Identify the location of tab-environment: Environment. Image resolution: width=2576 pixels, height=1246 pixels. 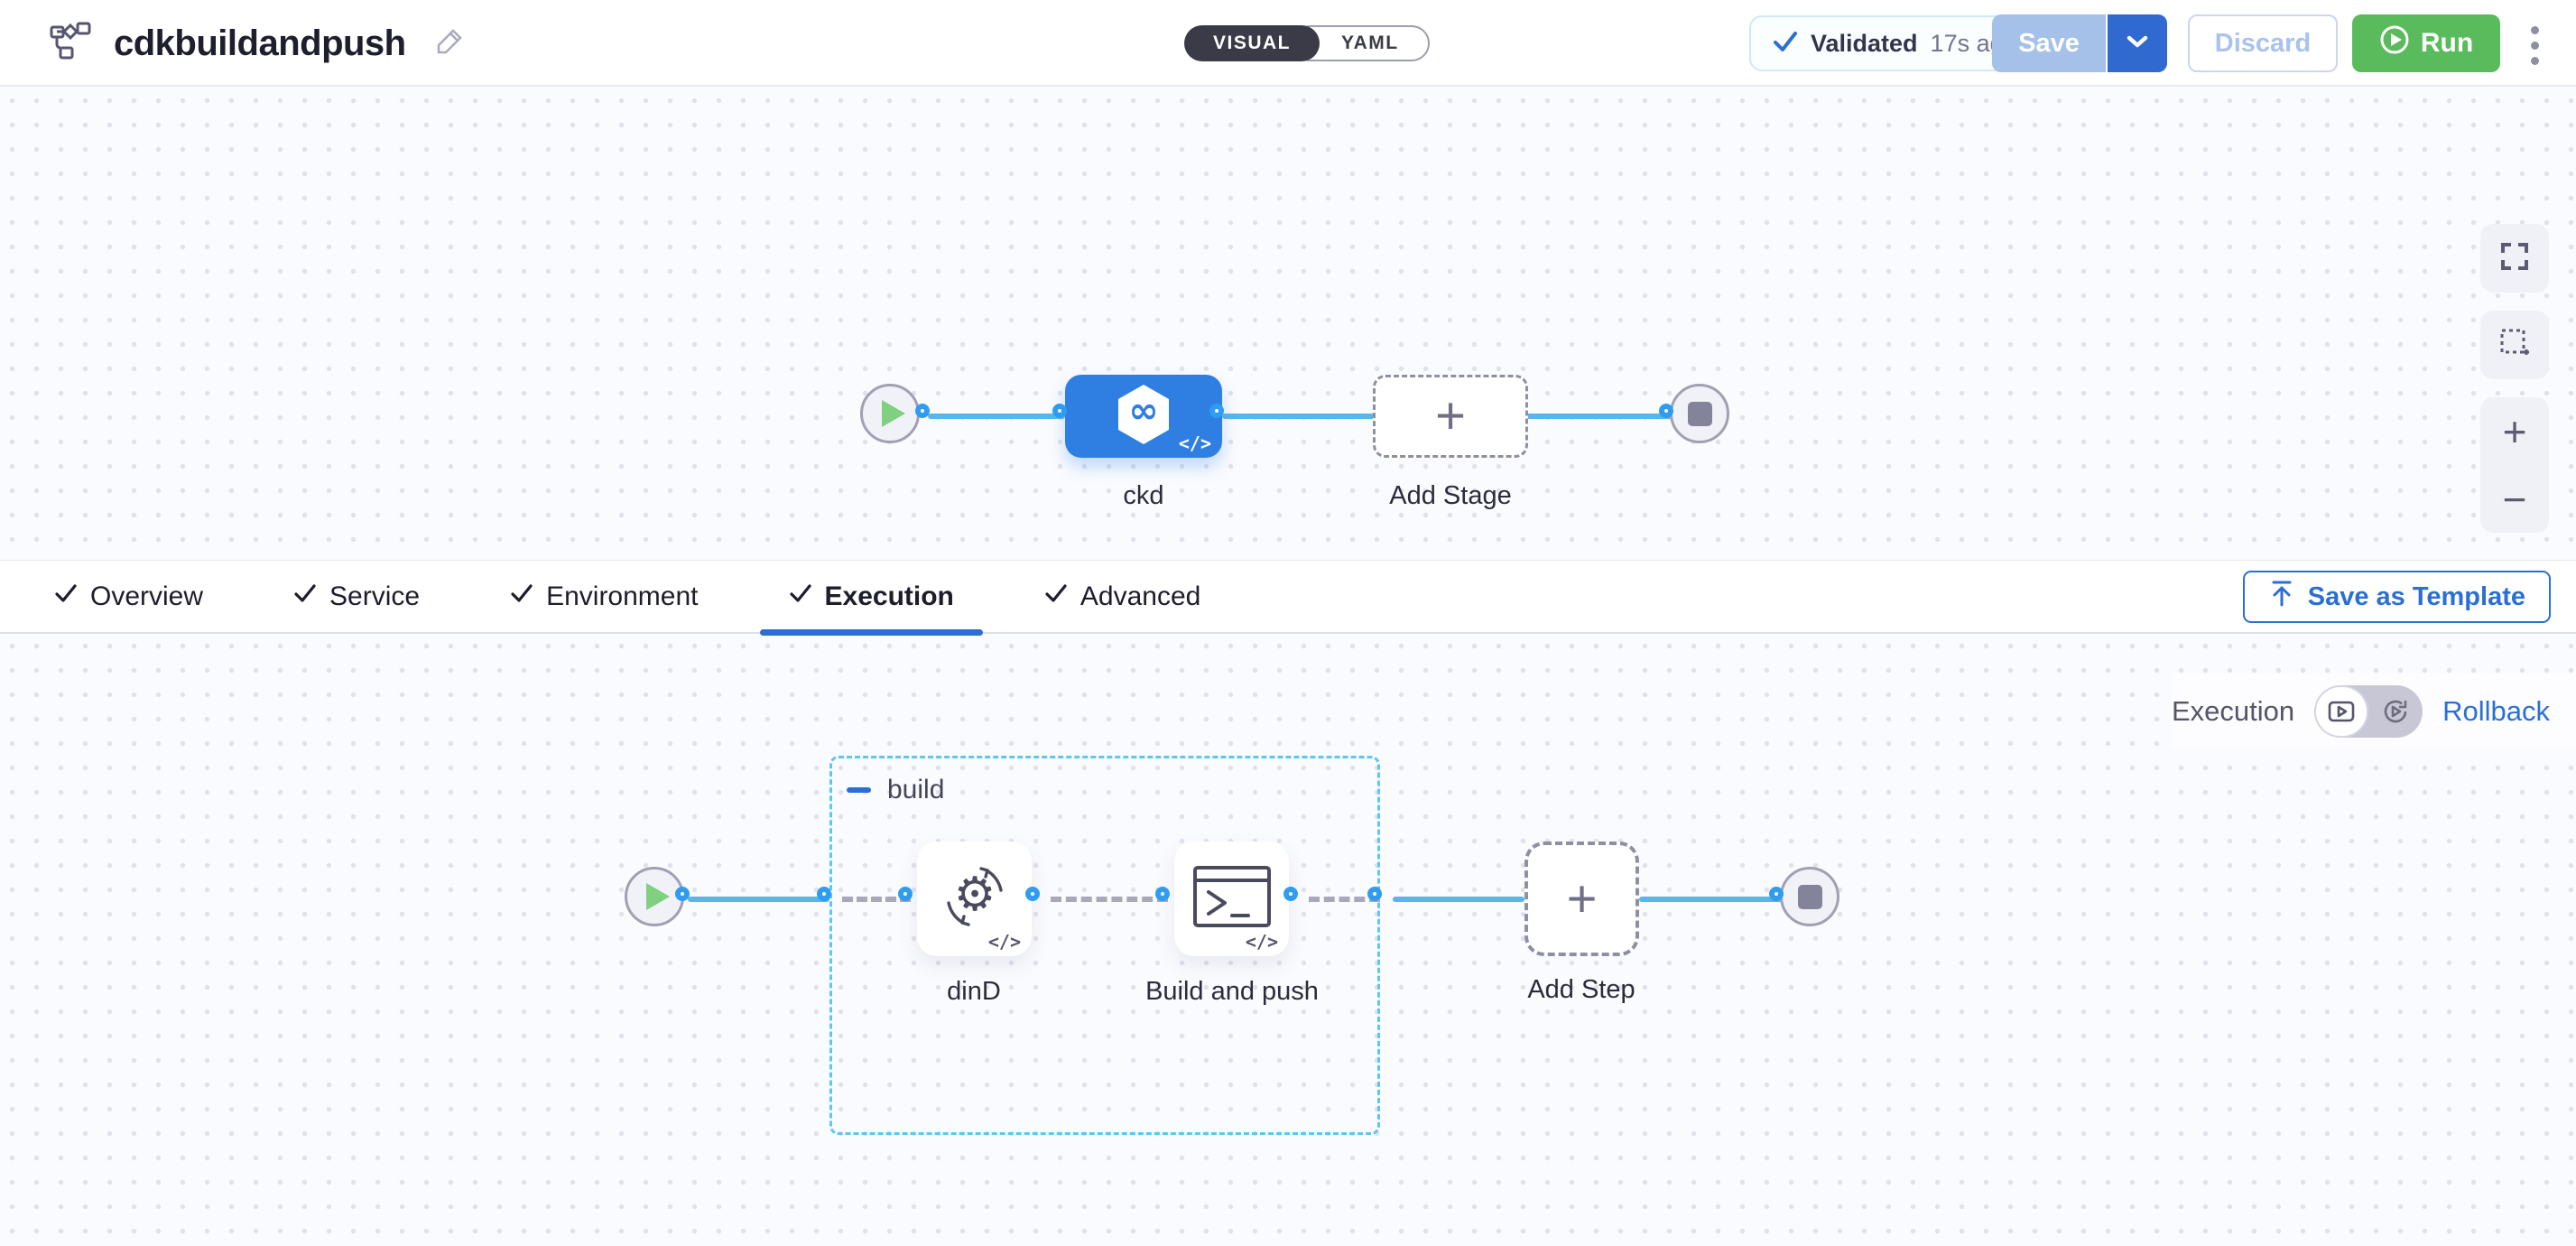
(604, 597).